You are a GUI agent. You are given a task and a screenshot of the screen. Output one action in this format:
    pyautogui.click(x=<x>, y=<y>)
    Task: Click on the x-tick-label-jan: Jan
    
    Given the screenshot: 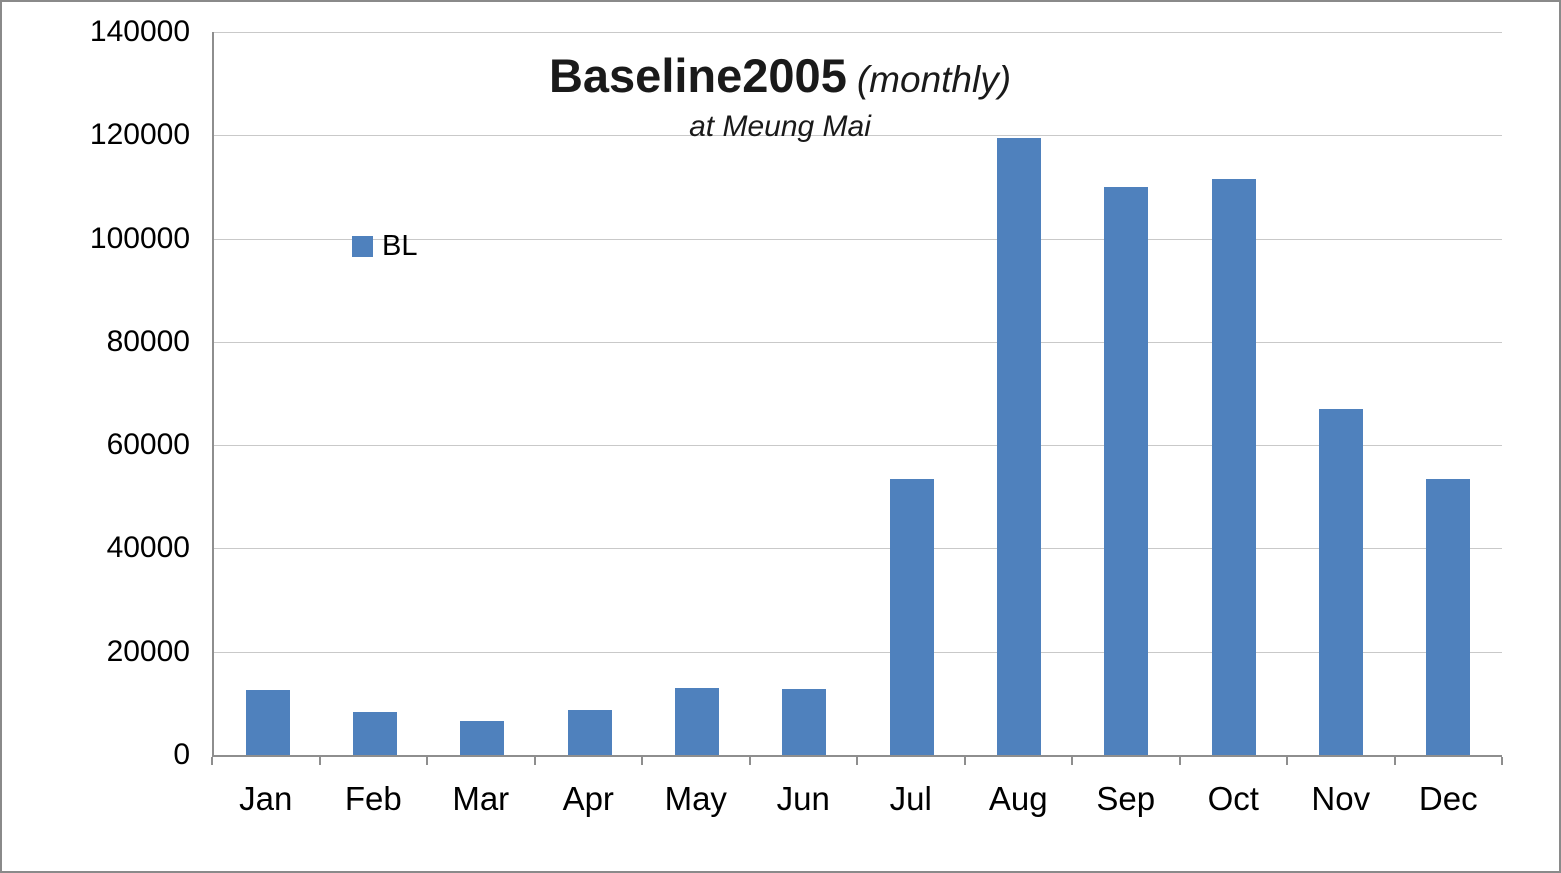 What is the action you would take?
    pyautogui.click(x=266, y=798)
    